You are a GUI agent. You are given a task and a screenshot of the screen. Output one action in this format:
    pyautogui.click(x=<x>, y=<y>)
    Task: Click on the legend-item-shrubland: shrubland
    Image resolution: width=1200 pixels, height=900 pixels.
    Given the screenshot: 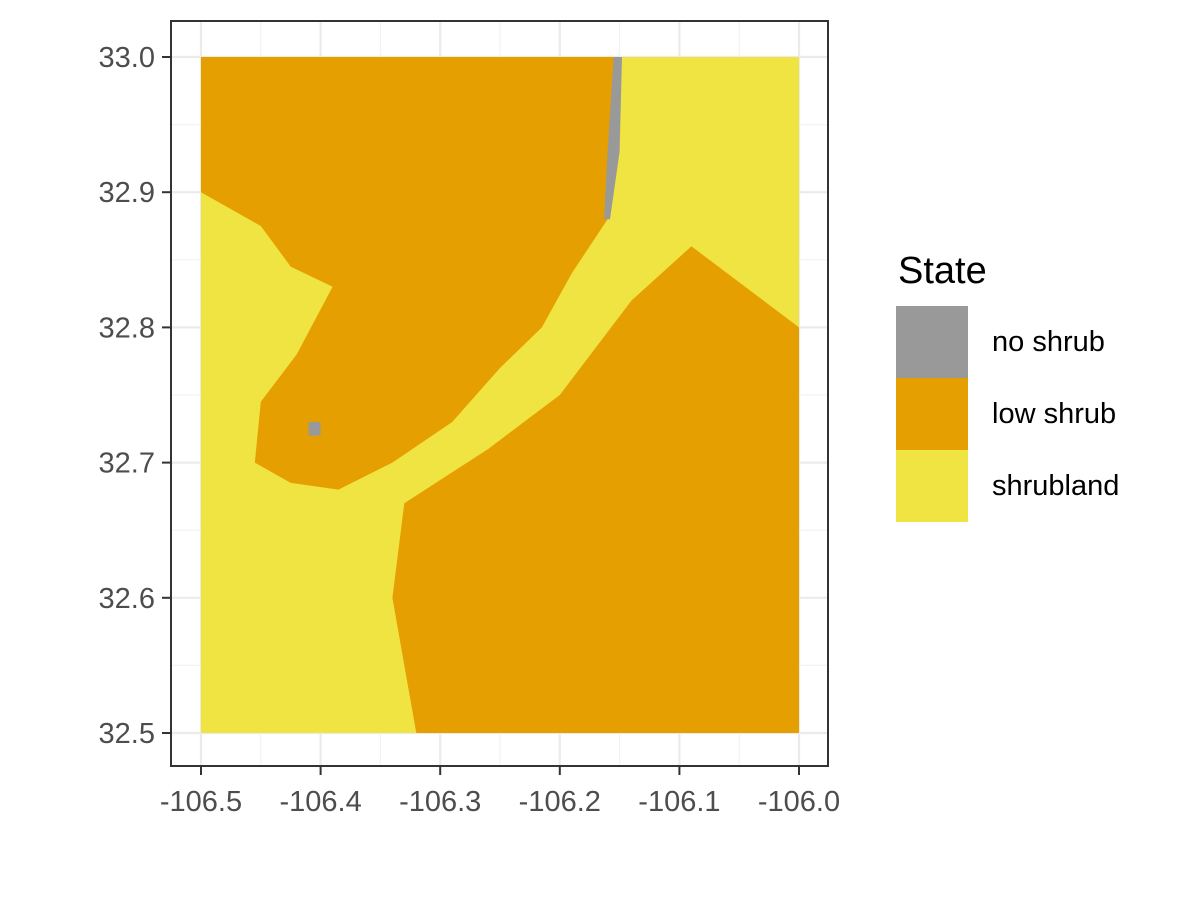 What is the action you would take?
    pyautogui.click(x=1007, y=486)
    